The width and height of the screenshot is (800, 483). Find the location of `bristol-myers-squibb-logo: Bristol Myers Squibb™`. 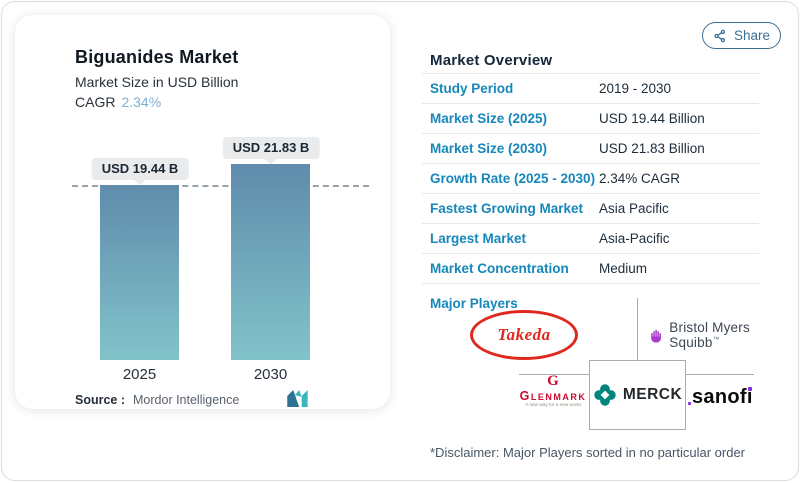

bristol-myers-squibb-logo: Bristol Myers Squibb™ is located at coordinates (724, 335).